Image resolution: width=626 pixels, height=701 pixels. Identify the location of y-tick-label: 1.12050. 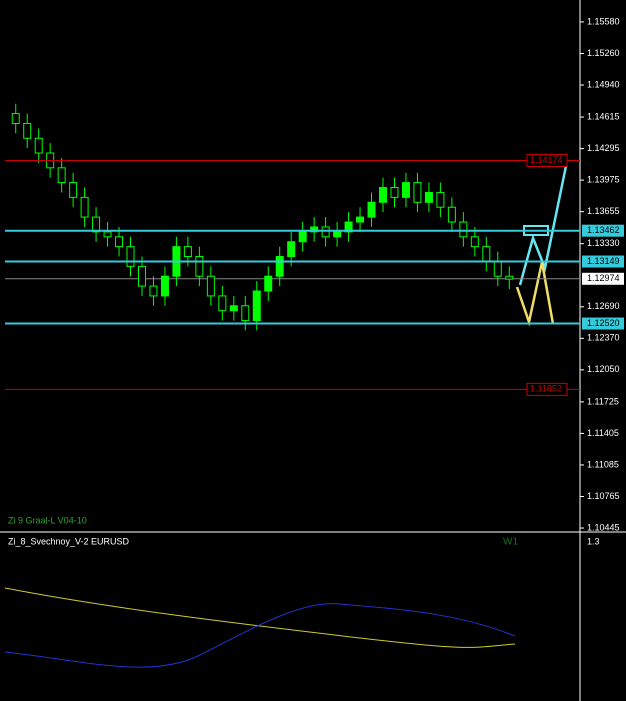
(603, 369).